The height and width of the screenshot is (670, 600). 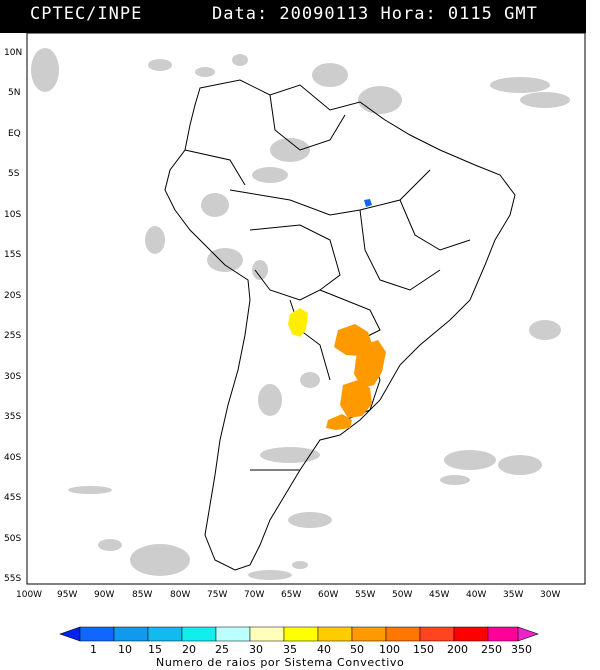 What do you see at coordinates (12, 417) in the screenshot?
I see `lat-label: 35S` at bounding box center [12, 417].